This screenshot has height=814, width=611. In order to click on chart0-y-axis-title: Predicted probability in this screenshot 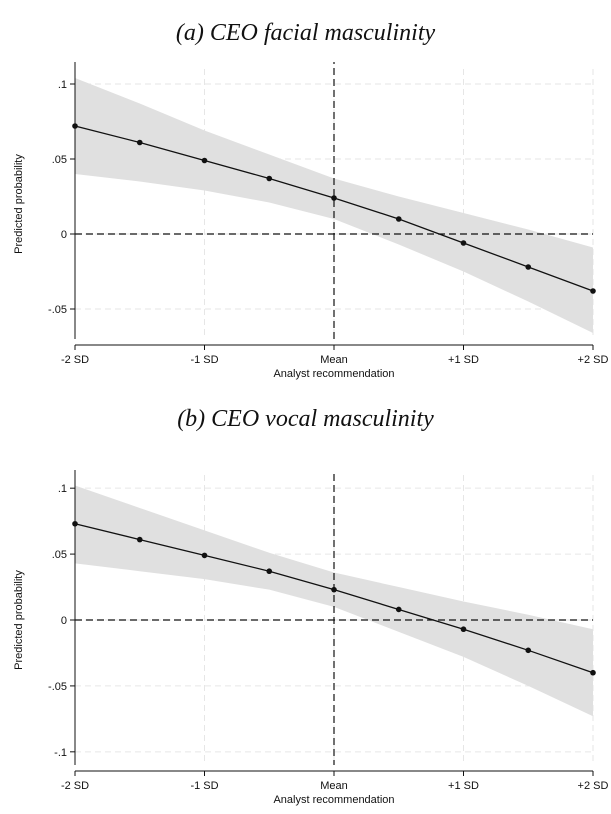, I will do `click(19, 204)`.